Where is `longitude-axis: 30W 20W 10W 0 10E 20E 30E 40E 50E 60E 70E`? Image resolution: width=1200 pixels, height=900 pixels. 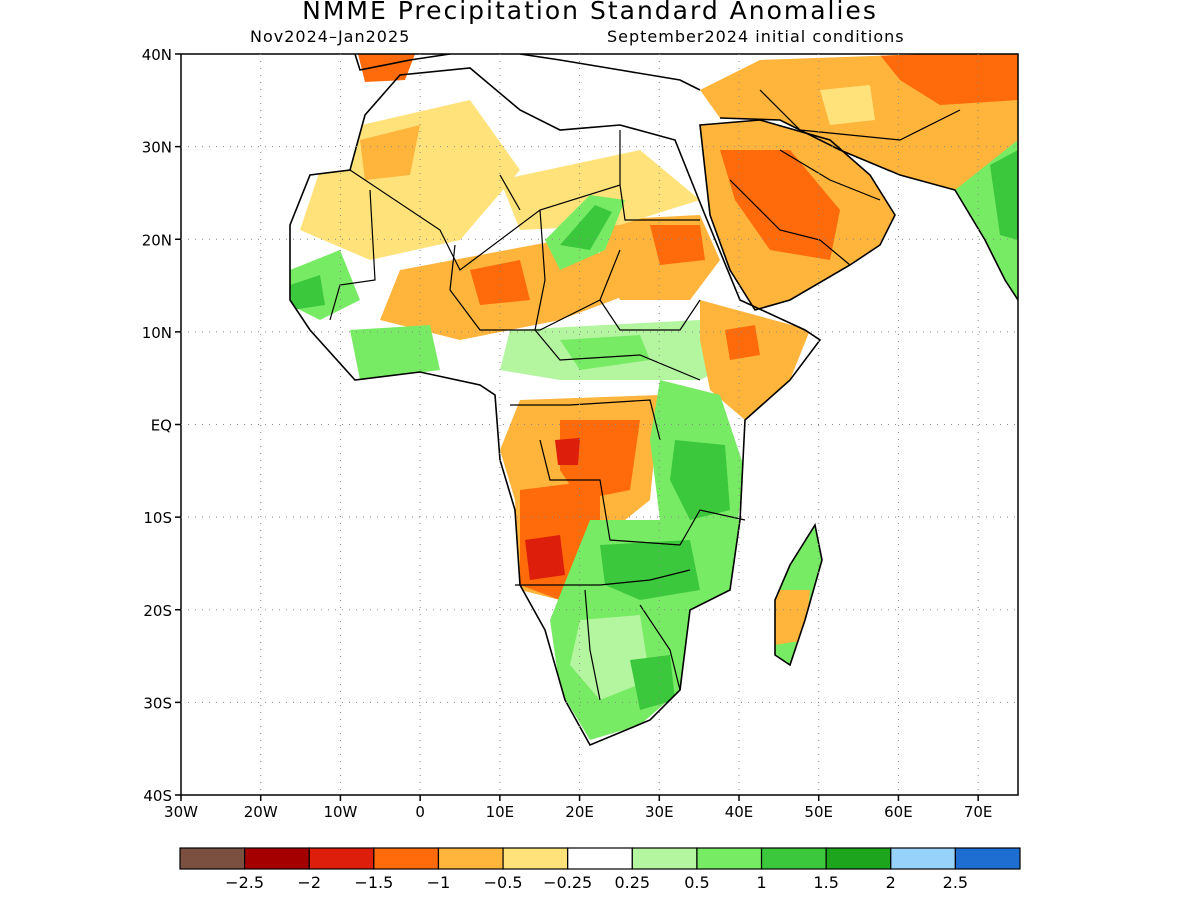 longitude-axis: 30W 20W 10W 0 10E 20E 30E 40E 50E 60E 70E is located at coordinates (578, 808).